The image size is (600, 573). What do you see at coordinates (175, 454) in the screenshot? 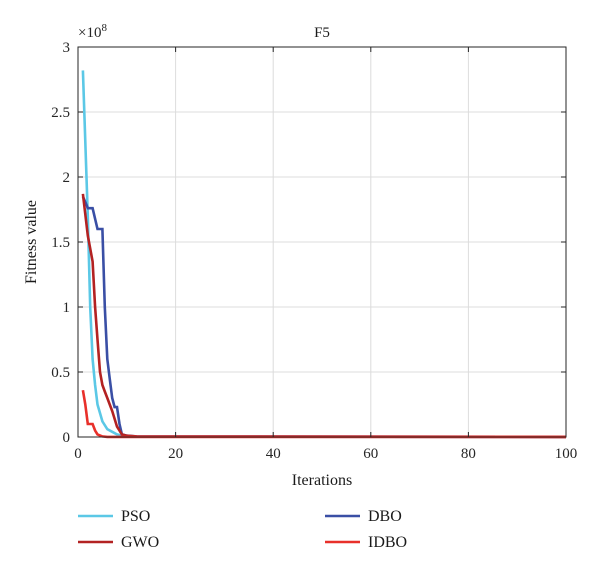
I see `x-tick-label: 20` at bounding box center [175, 454].